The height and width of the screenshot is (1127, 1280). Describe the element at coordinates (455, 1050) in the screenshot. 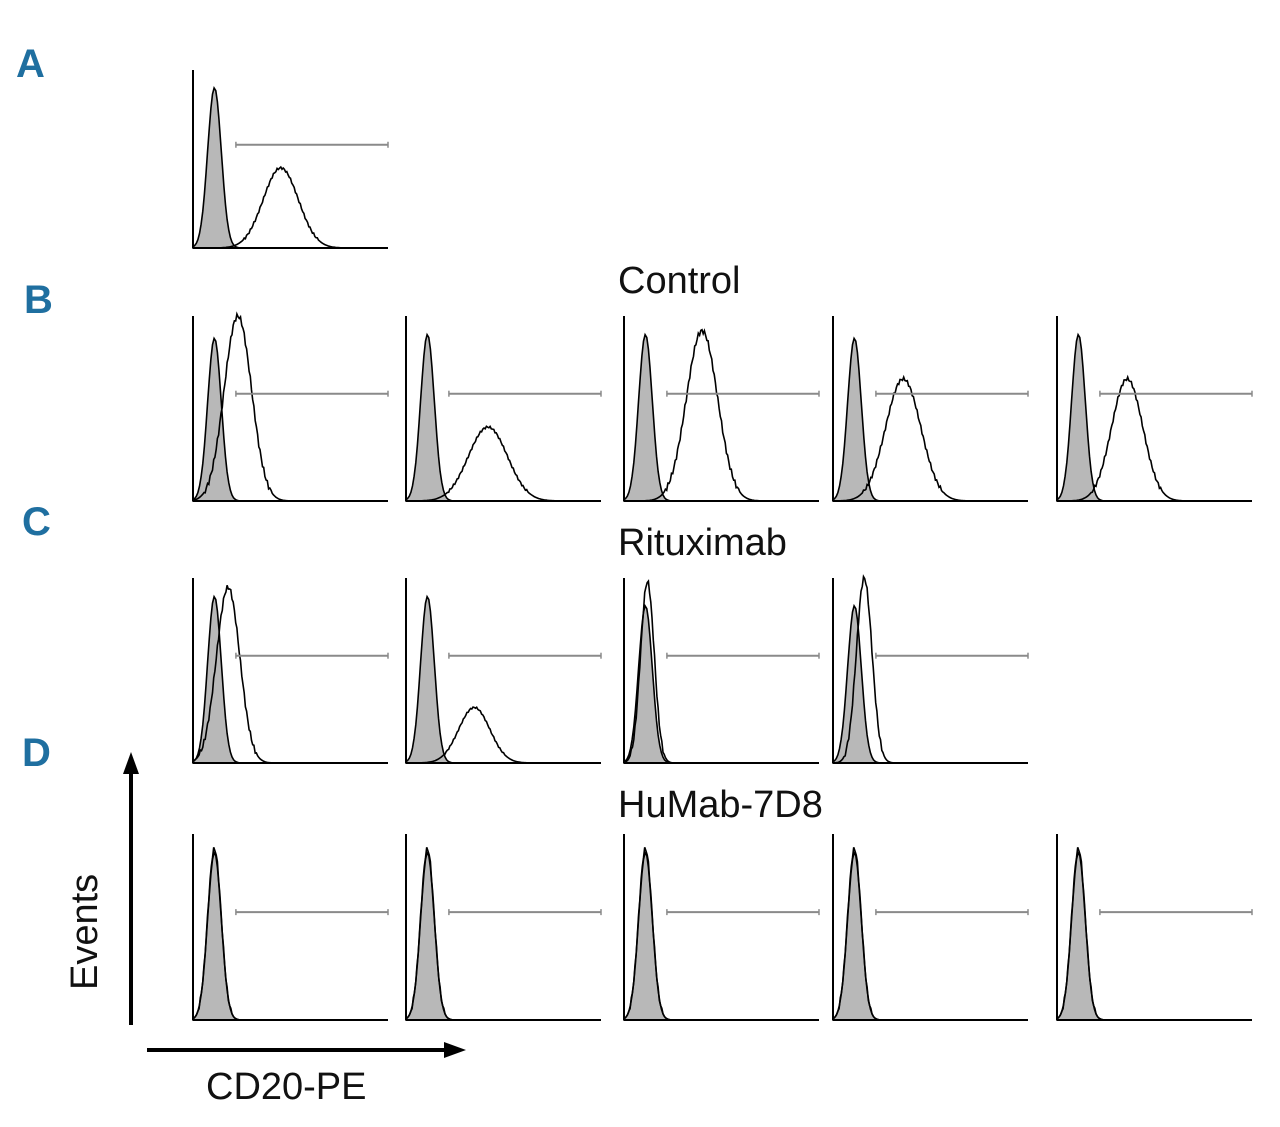

I see `cd20-arrowhead` at that location.